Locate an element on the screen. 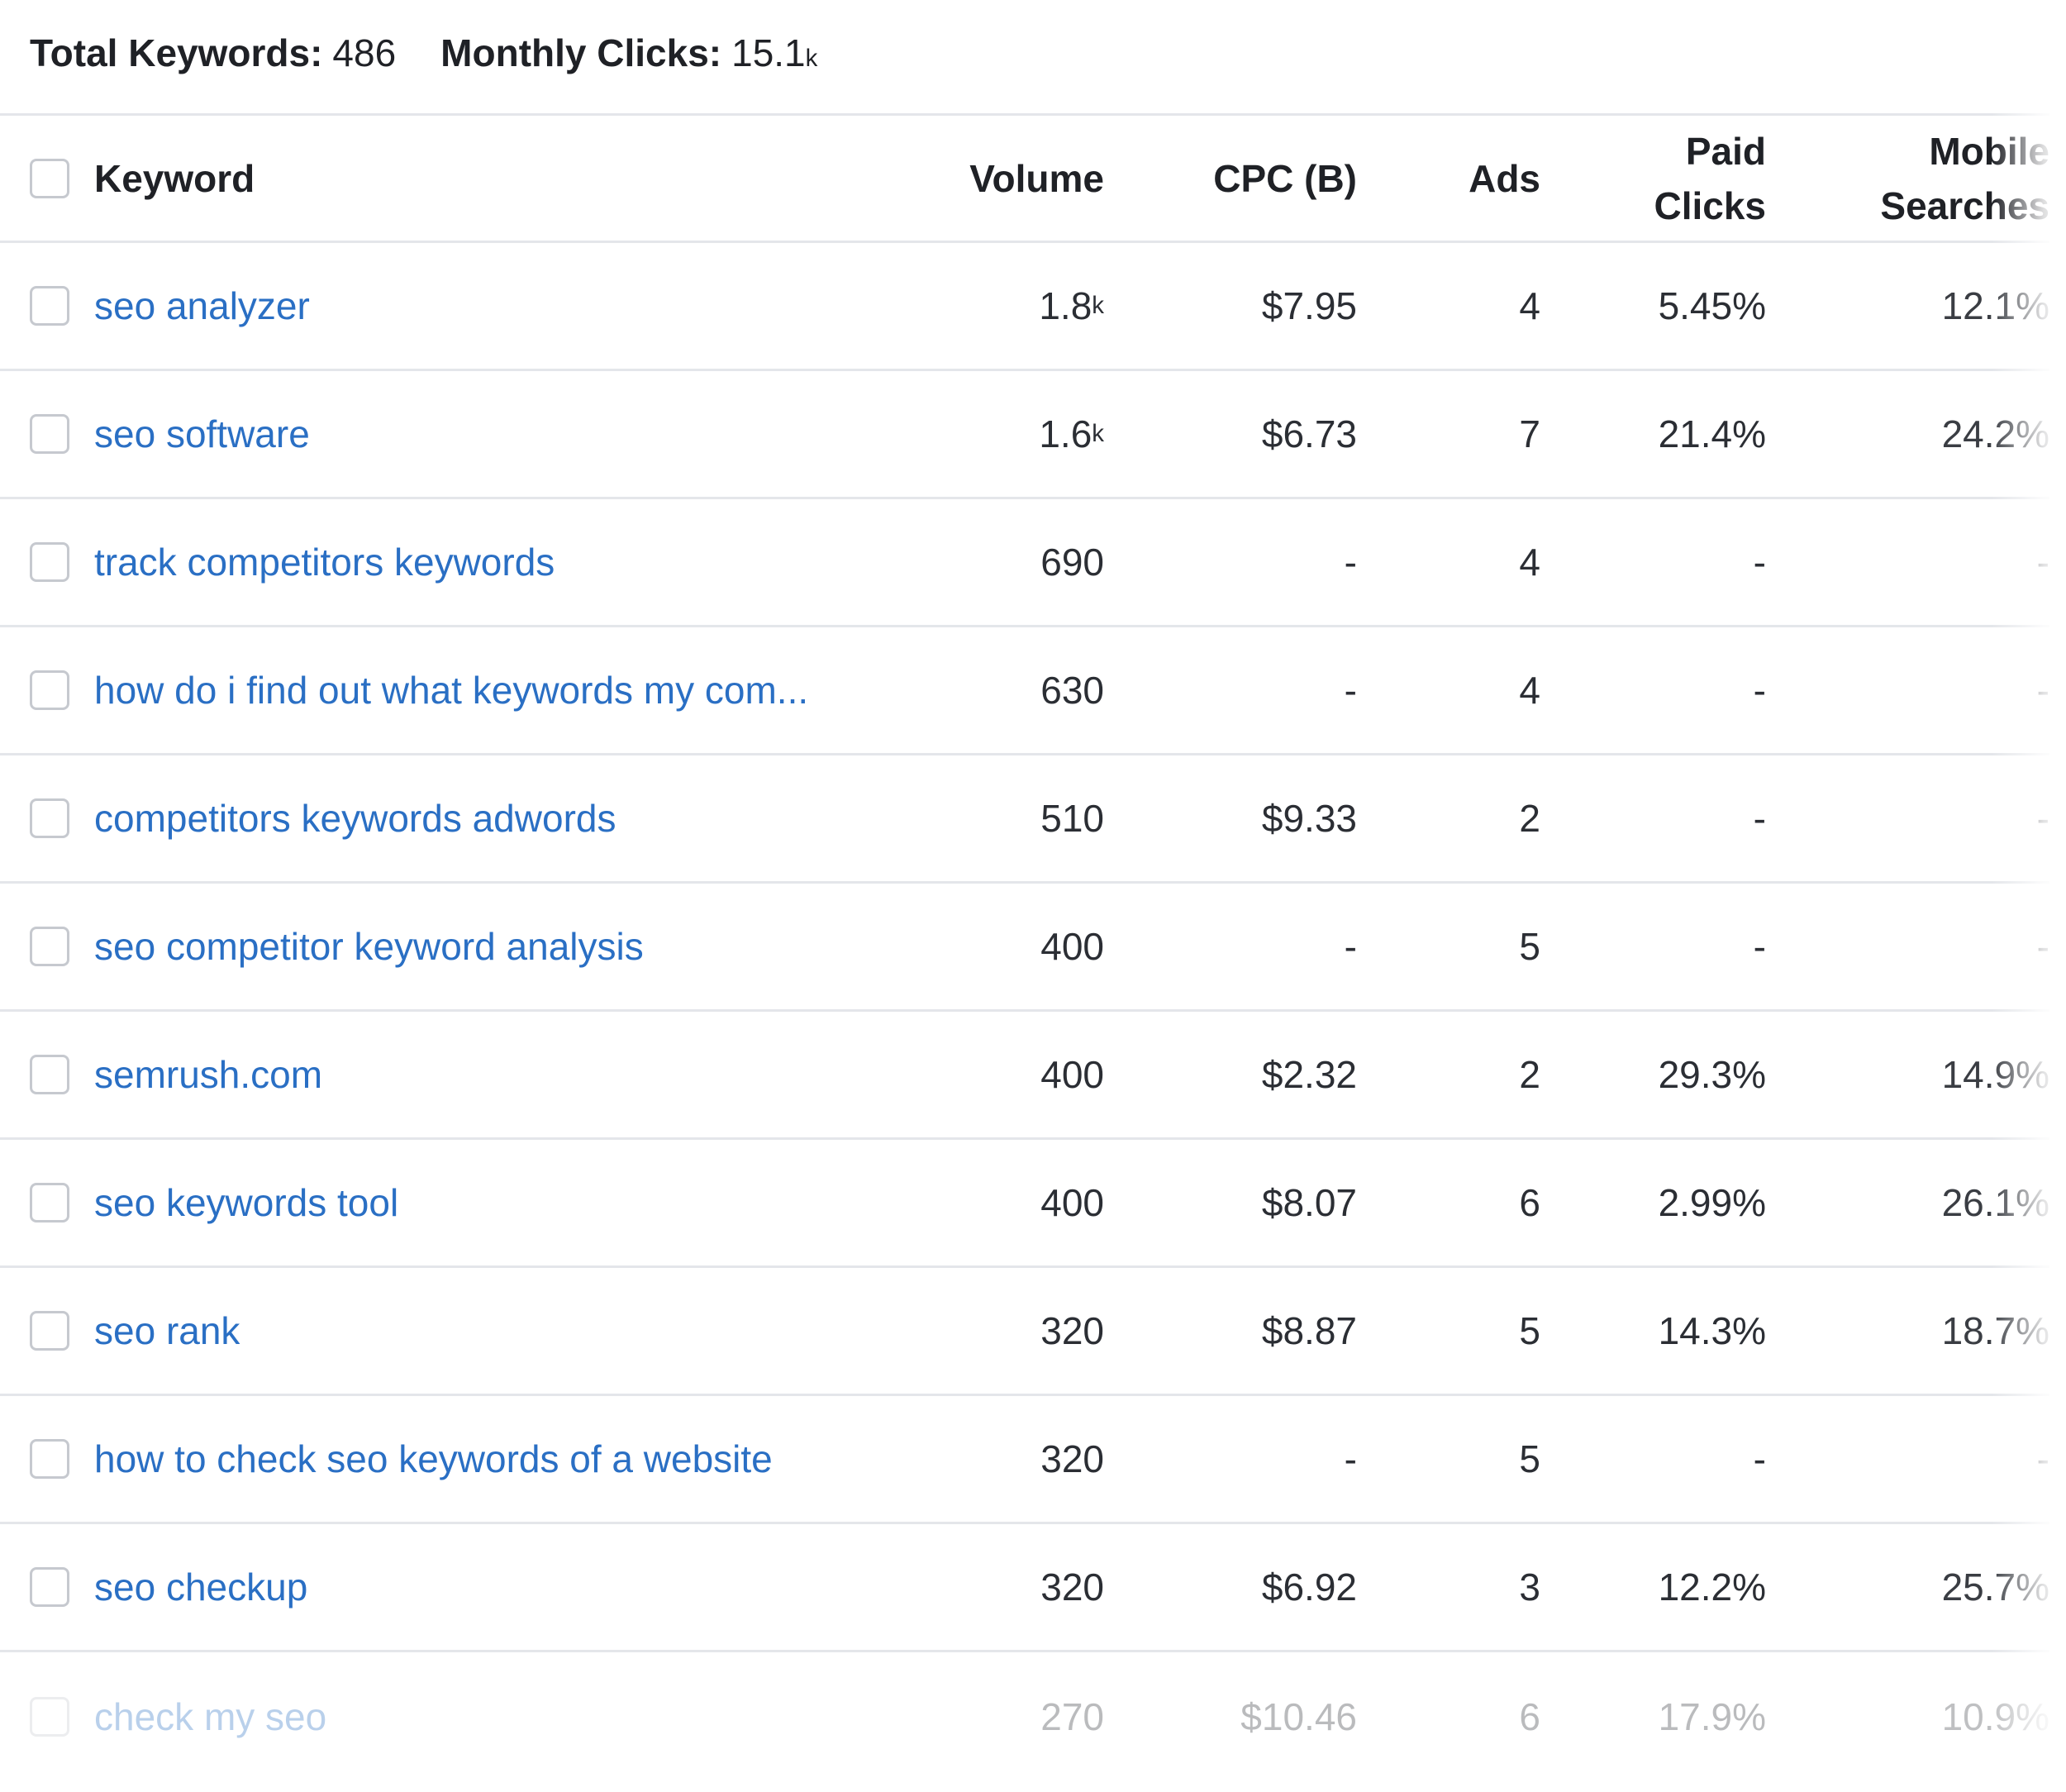 The image size is (2066, 1792). total-keywords-label: Total Keywords: is located at coordinates (176, 52).